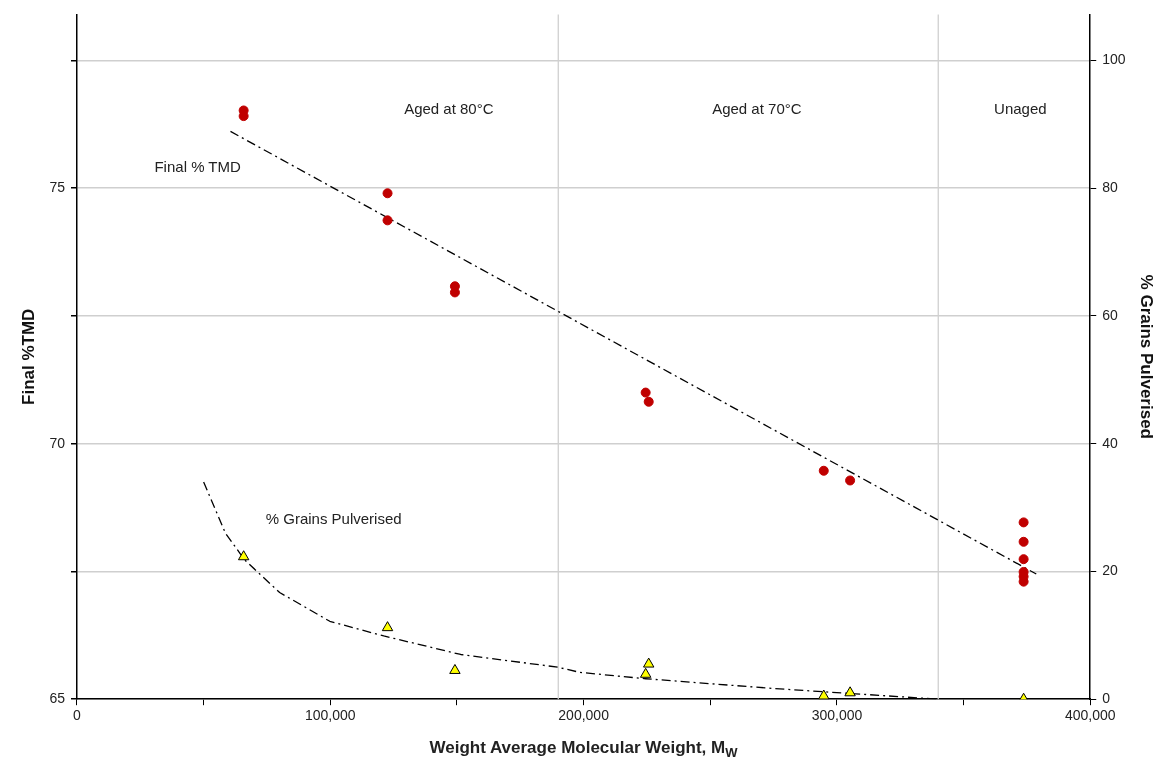 Image resolution: width=1174 pixels, height=771 pixels. Describe the element at coordinates (333, 518) in the screenshot. I see `text: % Grains Pulverised` at that location.